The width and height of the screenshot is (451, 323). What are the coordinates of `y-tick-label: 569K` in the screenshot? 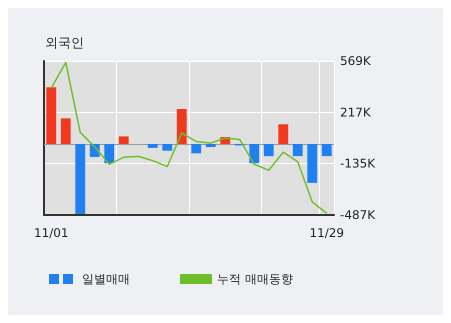 It's located at (356, 61).